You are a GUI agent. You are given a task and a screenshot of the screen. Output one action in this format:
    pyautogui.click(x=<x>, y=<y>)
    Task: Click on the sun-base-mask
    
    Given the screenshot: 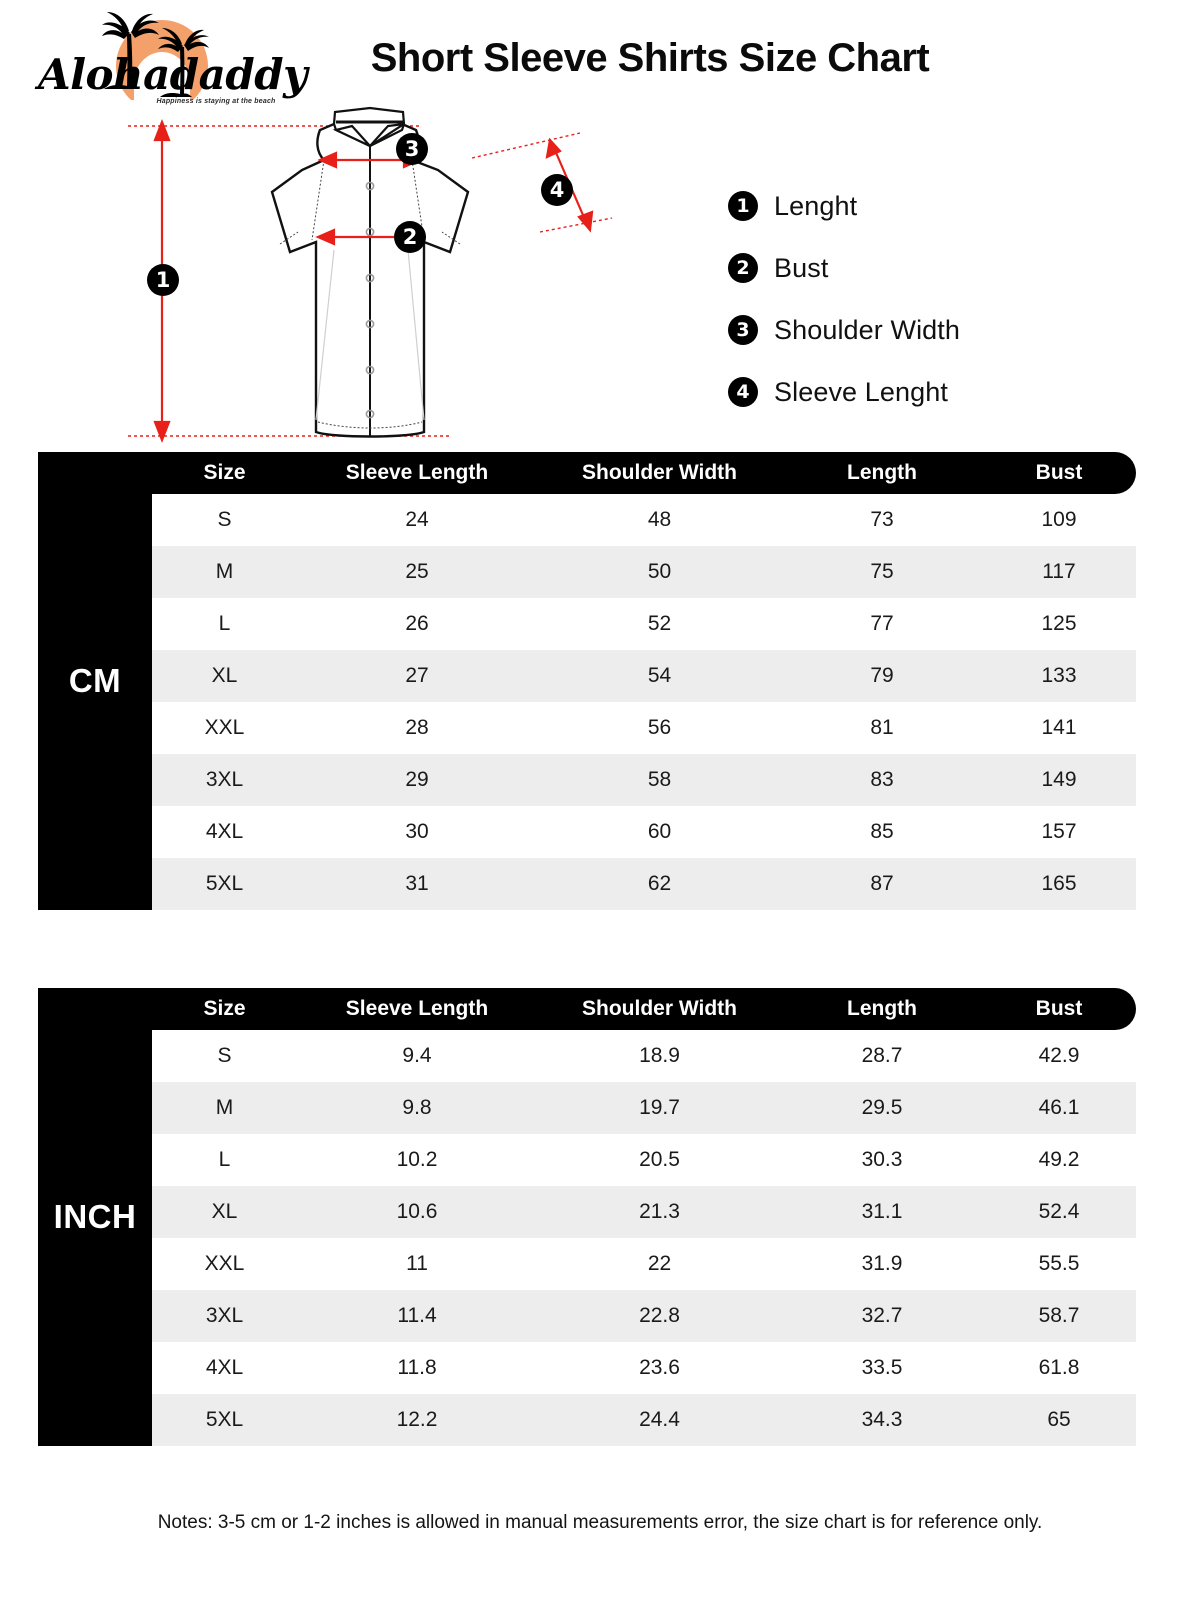 What is the action you would take?
    pyautogui.click(x=162, y=111)
    